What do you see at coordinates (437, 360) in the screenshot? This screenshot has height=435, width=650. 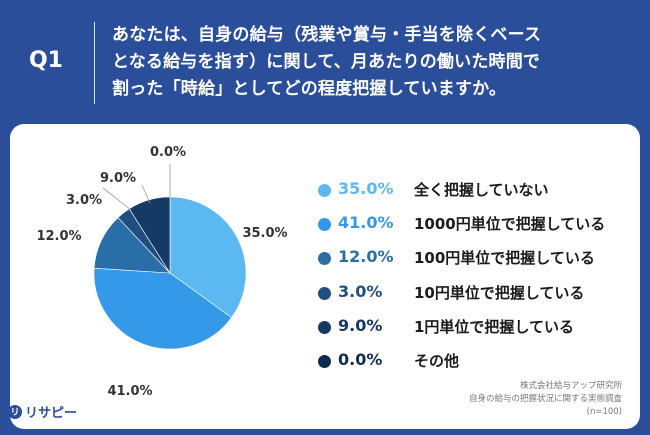 I see `legend-label-5: その他` at bounding box center [437, 360].